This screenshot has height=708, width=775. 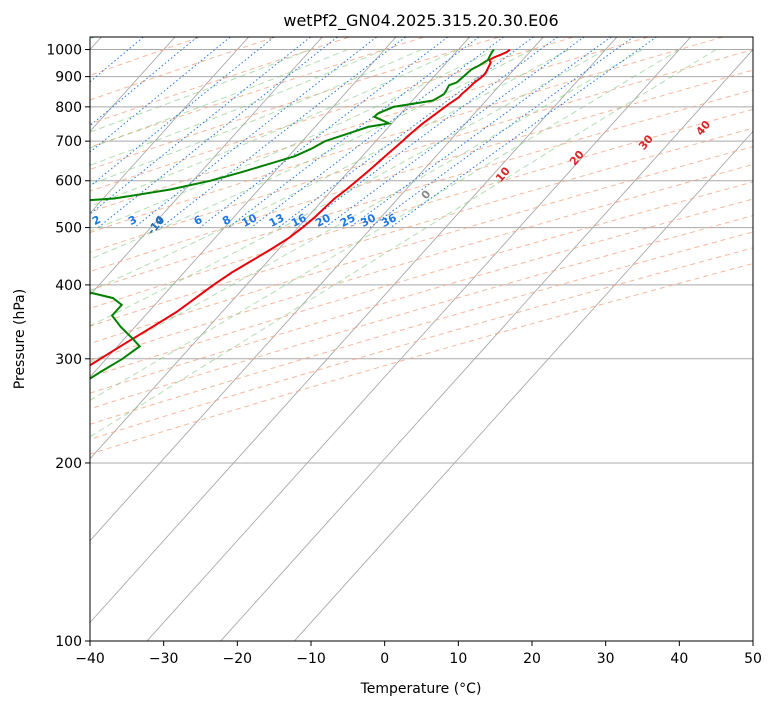 I want to click on y-tick-label: 500, so click(x=68, y=229).